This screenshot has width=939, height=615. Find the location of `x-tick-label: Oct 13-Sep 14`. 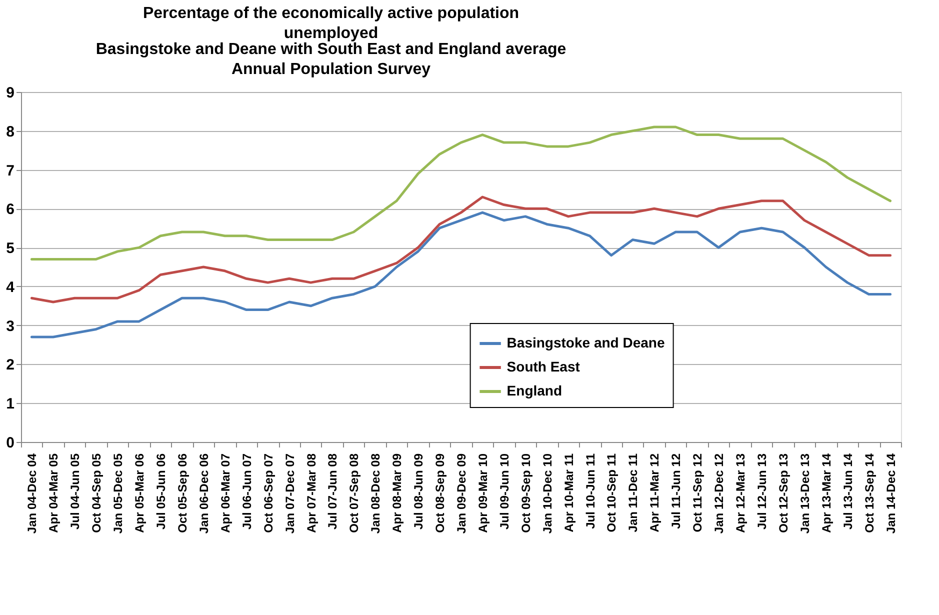

x-tick-label: Oct 13-Sep 14 is located at coordinates (869, 493).